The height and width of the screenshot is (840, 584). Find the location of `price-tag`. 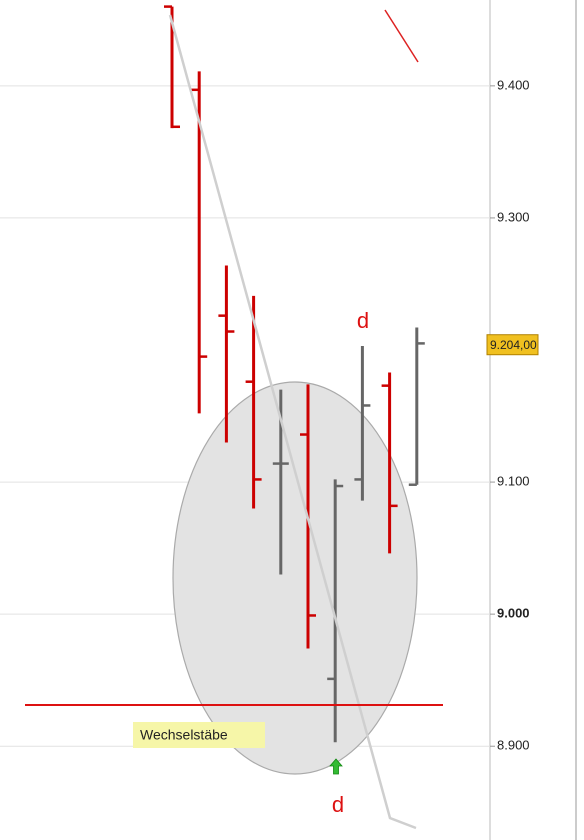

price-tag is located at coordinates (512, 345).